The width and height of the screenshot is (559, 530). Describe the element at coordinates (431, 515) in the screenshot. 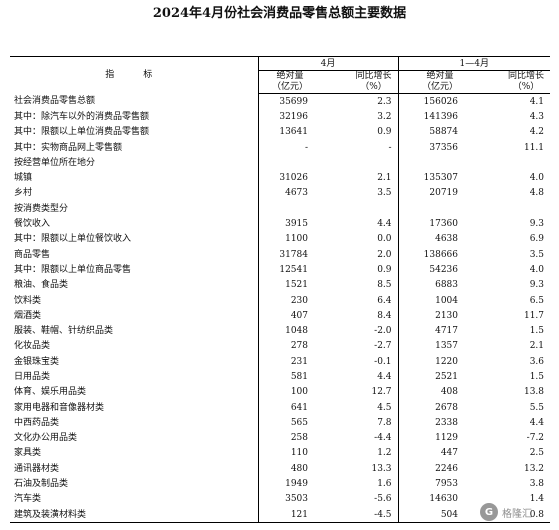

I see `ytd-absolute-cell: 504` at that location.